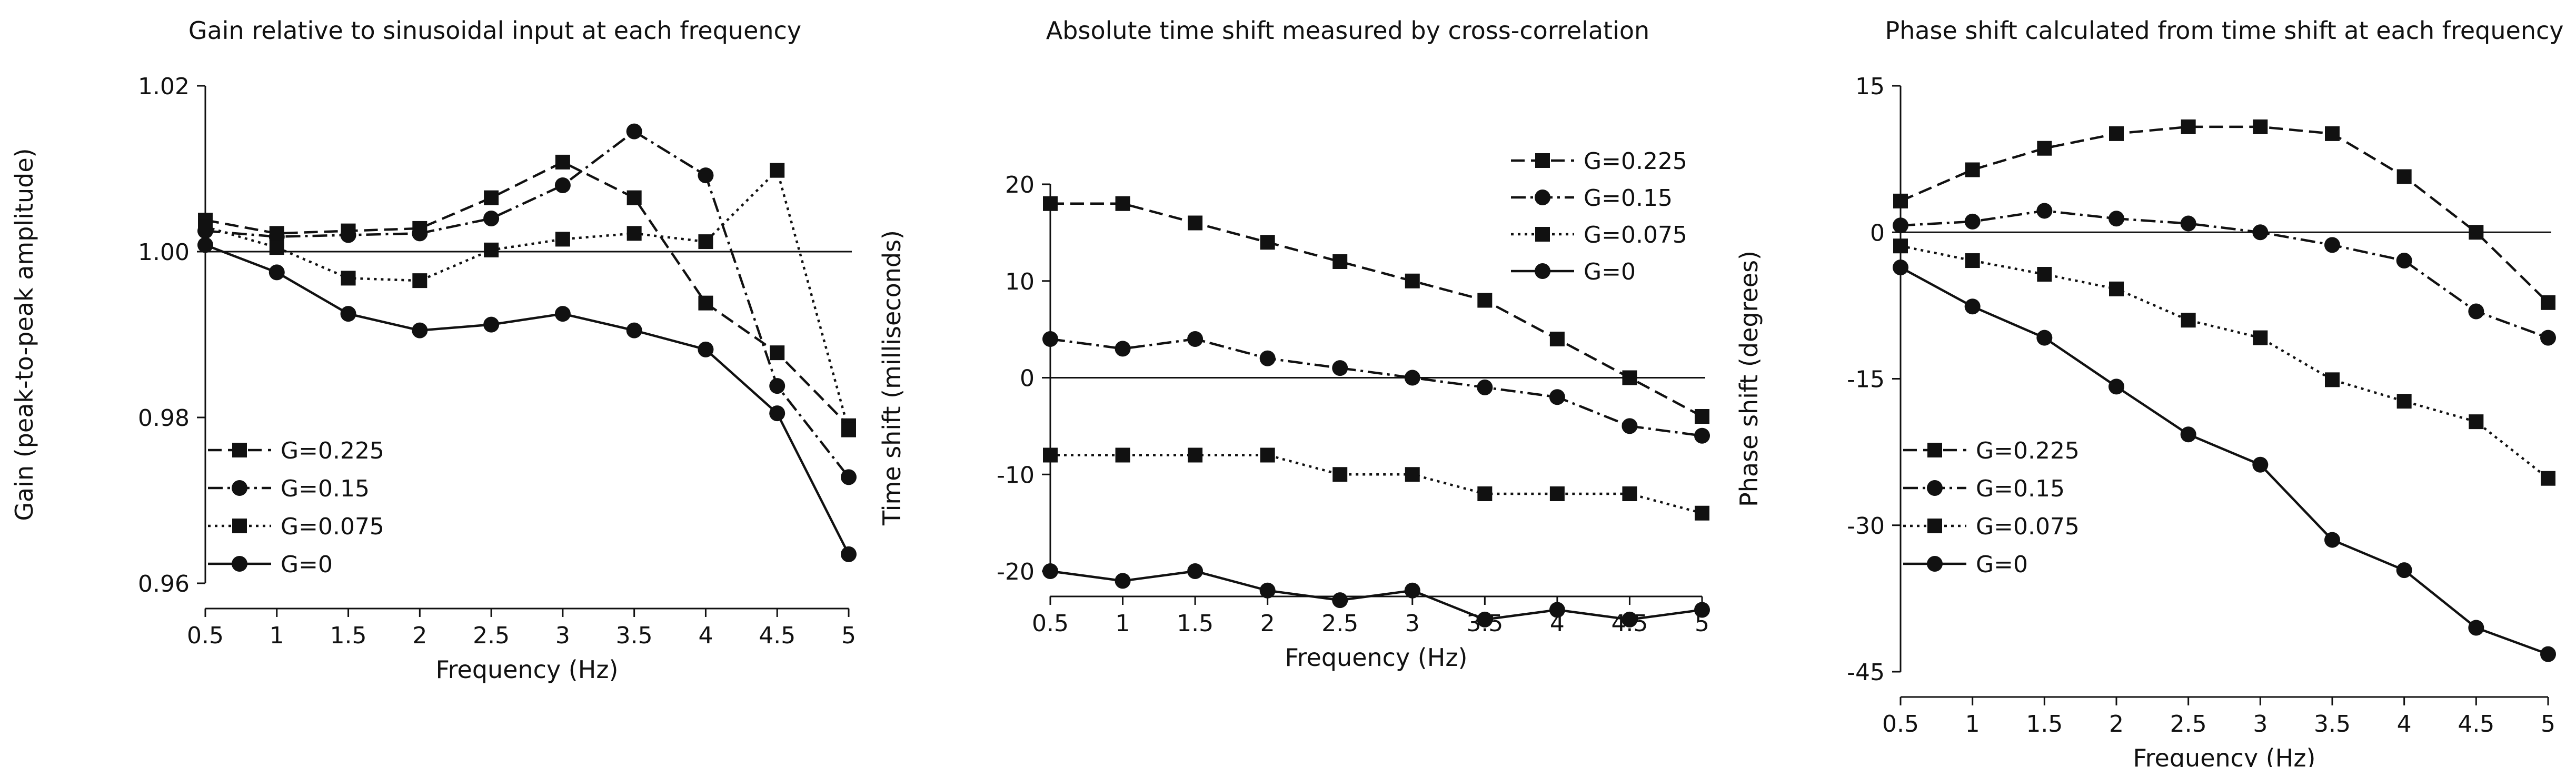 Image resolution: width=2576 pixels, height=767 pixels. Describe the element at coordinates (635, 635) in the screenshot. I see `x-tick-label: 3.5` at that location.